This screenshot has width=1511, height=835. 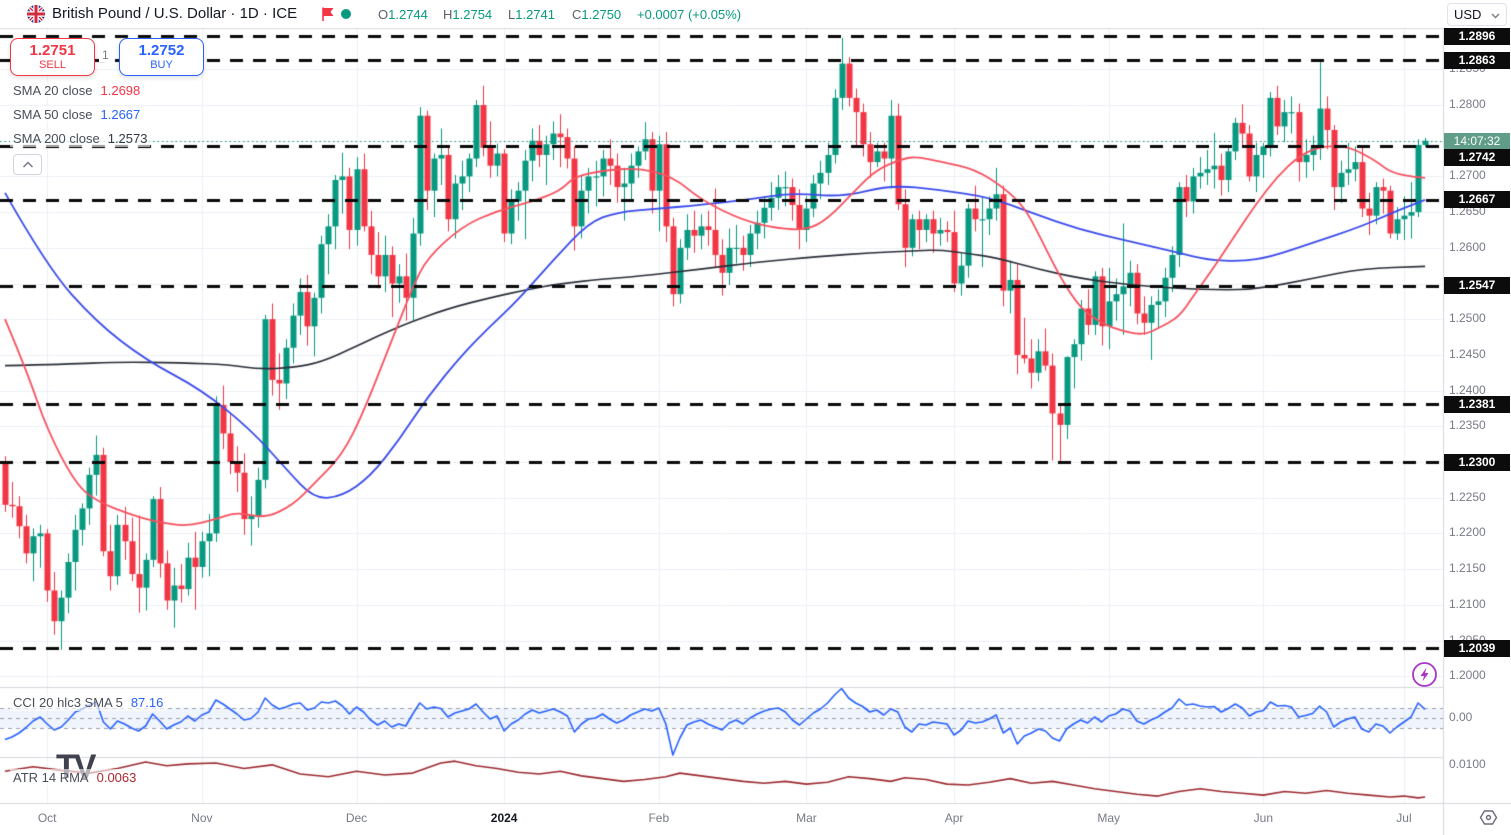 I want to click on spread-value: 1, so click(x=105, y=55).